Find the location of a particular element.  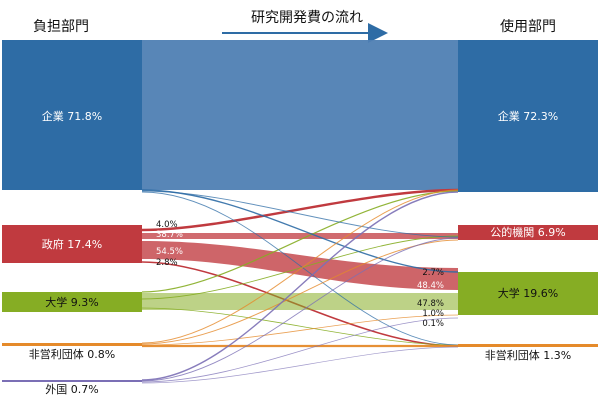

target-label-public: 公的機関 6.9% is located at coordinates (527, 232).